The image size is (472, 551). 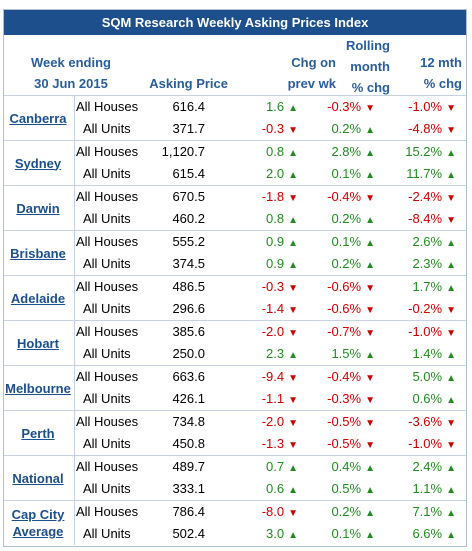 I want to click on twelve-line2: % chg, so click(x=442, y=83).